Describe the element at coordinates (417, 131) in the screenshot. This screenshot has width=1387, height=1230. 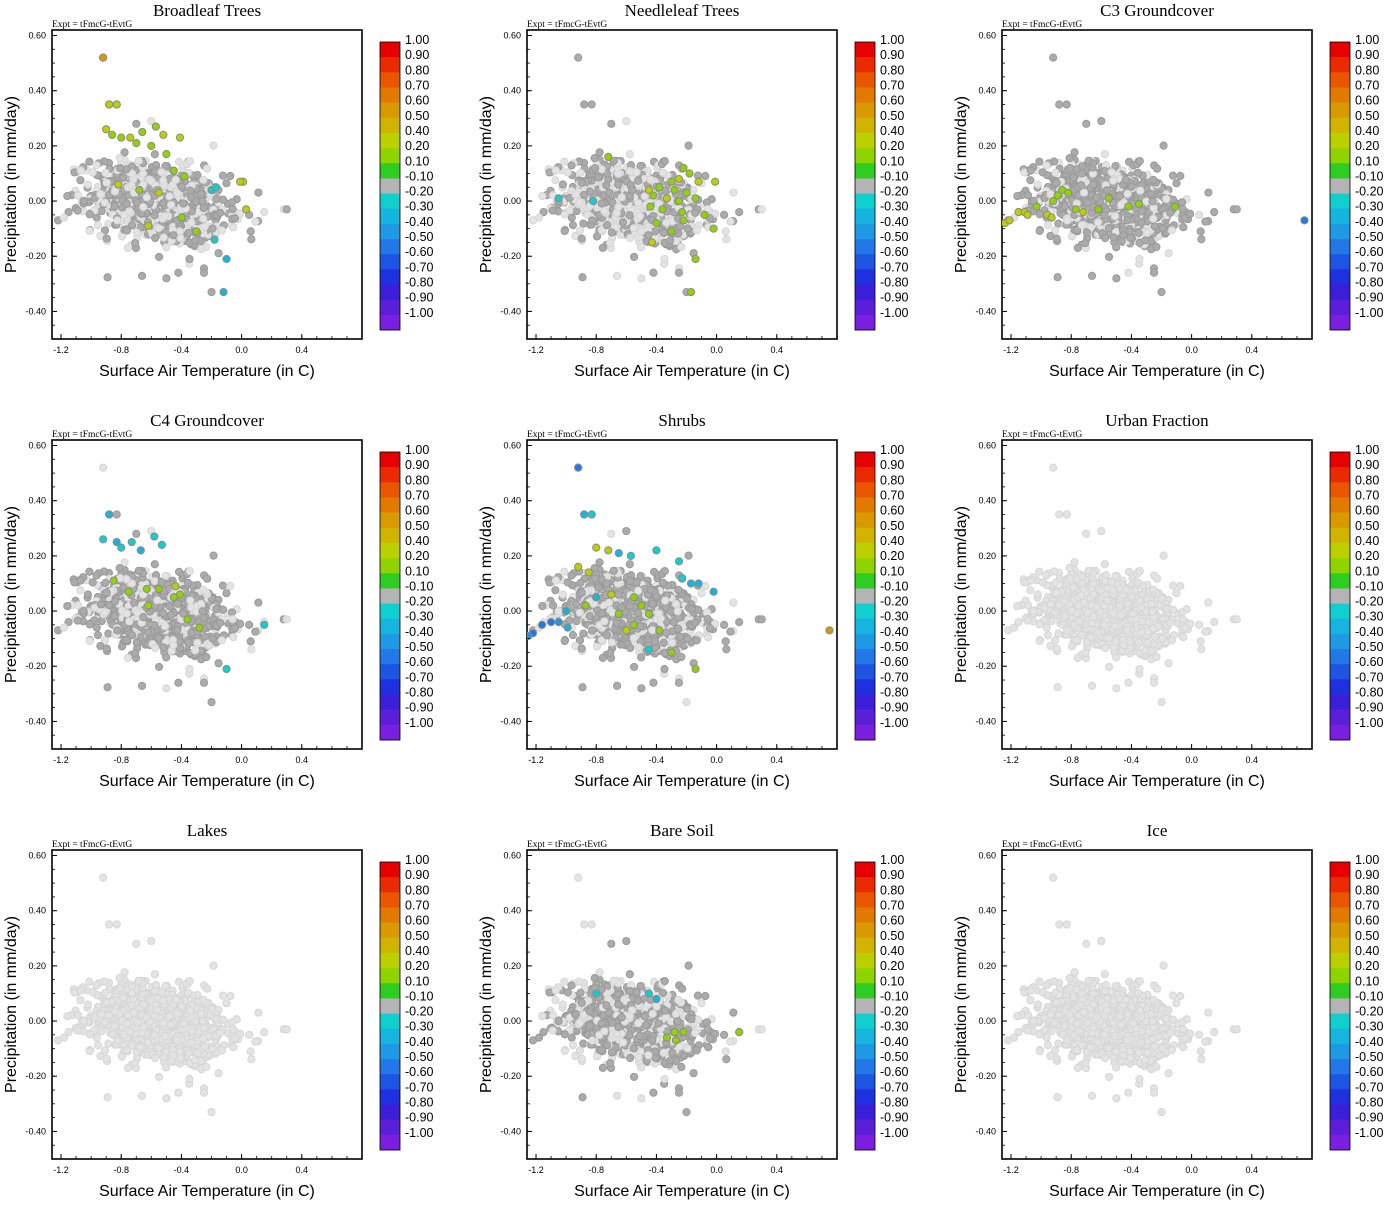
I see `colorbar-label: 0.40` at that location.